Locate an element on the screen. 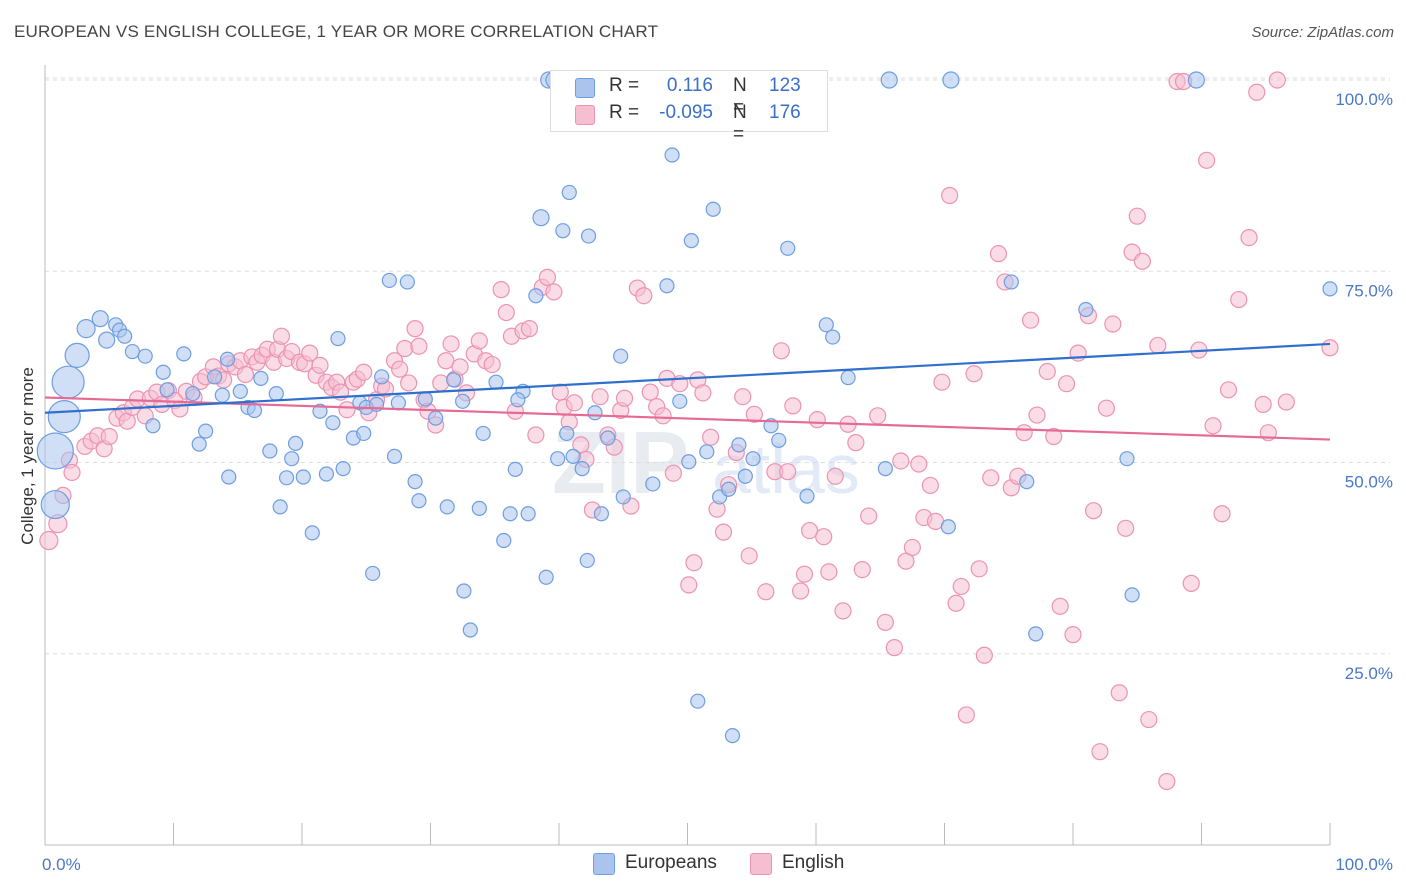 This screenshot has width=1406, height=892. y-tick-label: 50.0% is located at coordinates (1369, 482).